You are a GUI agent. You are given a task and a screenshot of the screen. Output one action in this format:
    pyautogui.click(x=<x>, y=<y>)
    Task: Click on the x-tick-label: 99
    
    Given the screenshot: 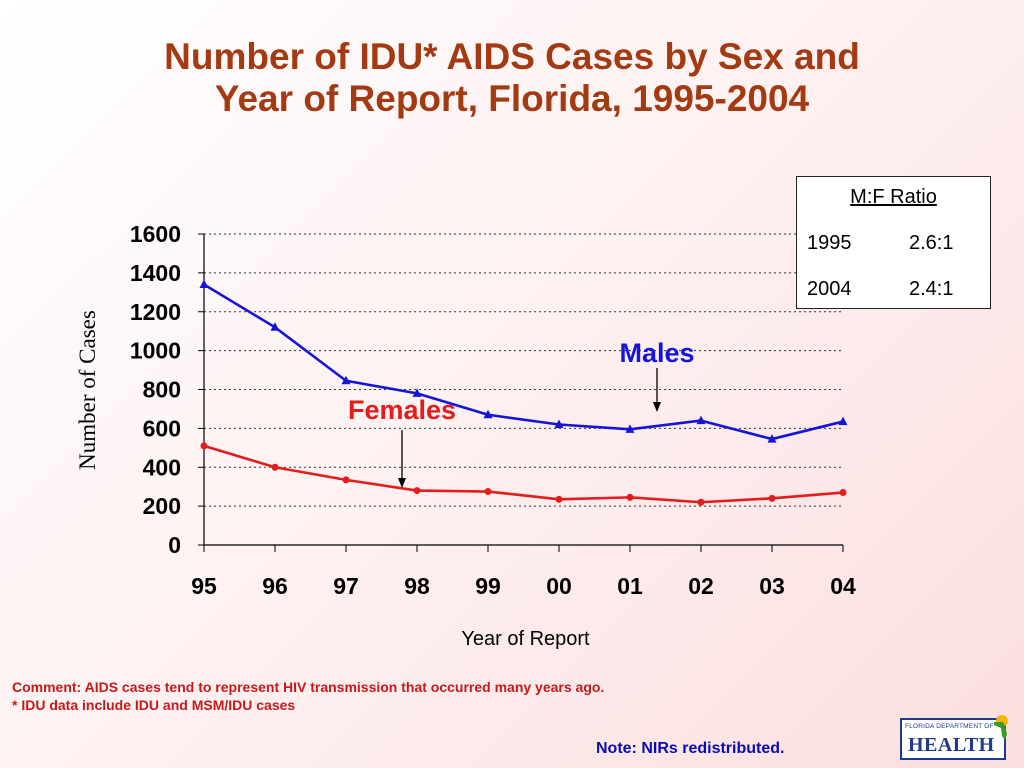 What is the action you would take?
    pyautogui.click(x=488, y=586)
    